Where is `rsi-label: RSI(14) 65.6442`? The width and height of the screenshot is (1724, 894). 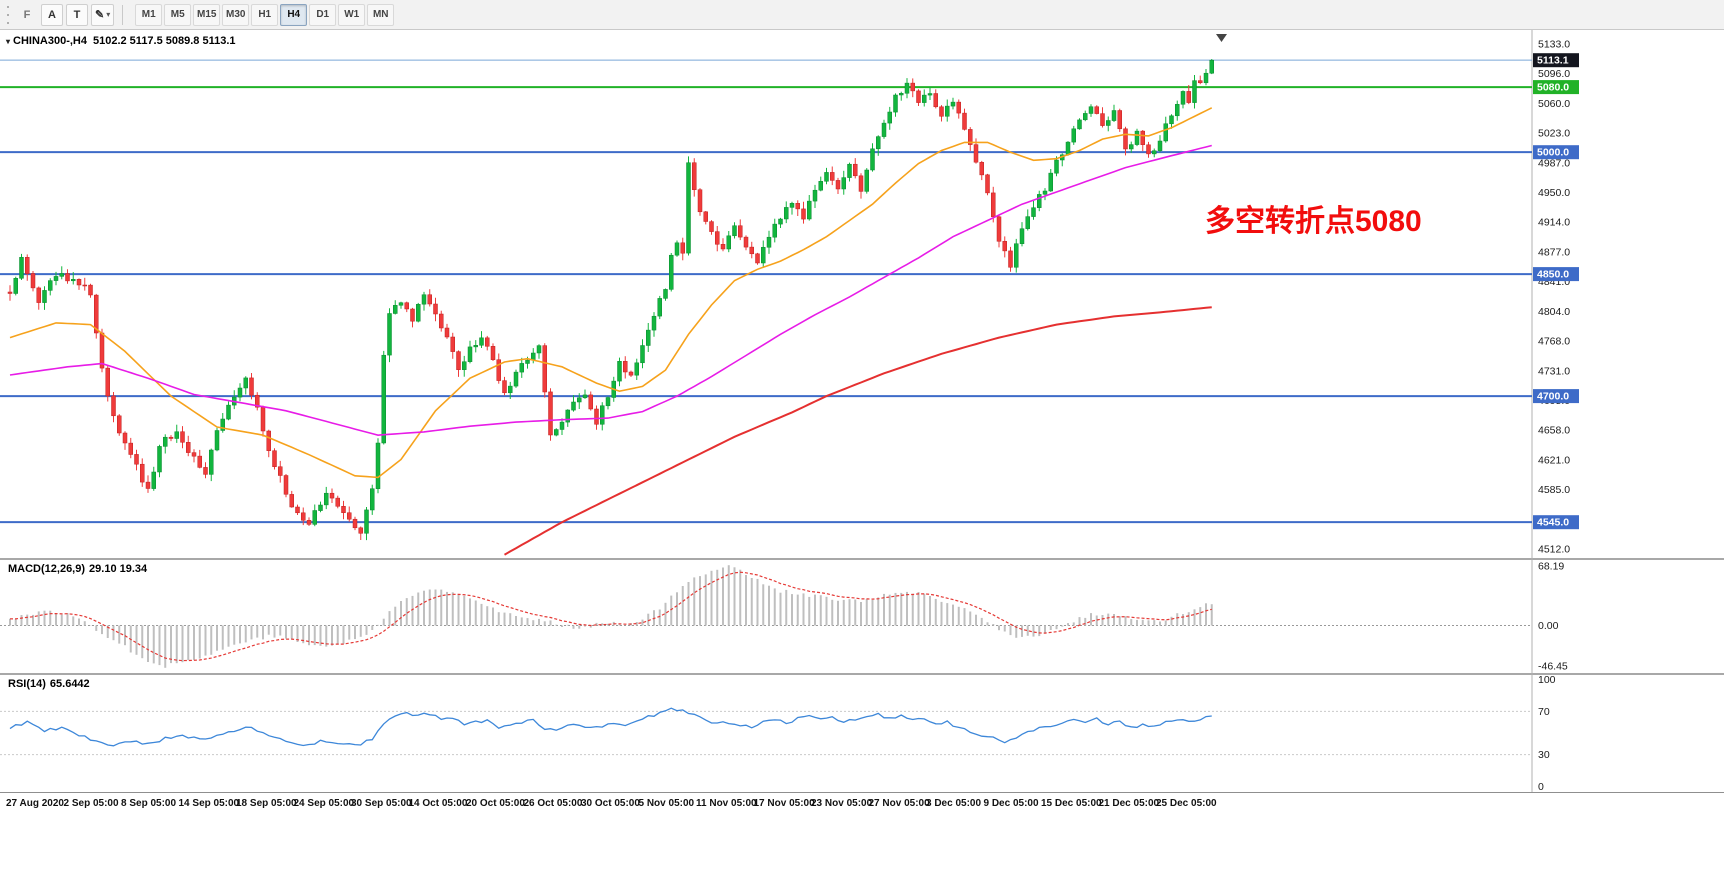 rsi-label: RSI(14) 65.6442 is located at coordinates (49, 684).